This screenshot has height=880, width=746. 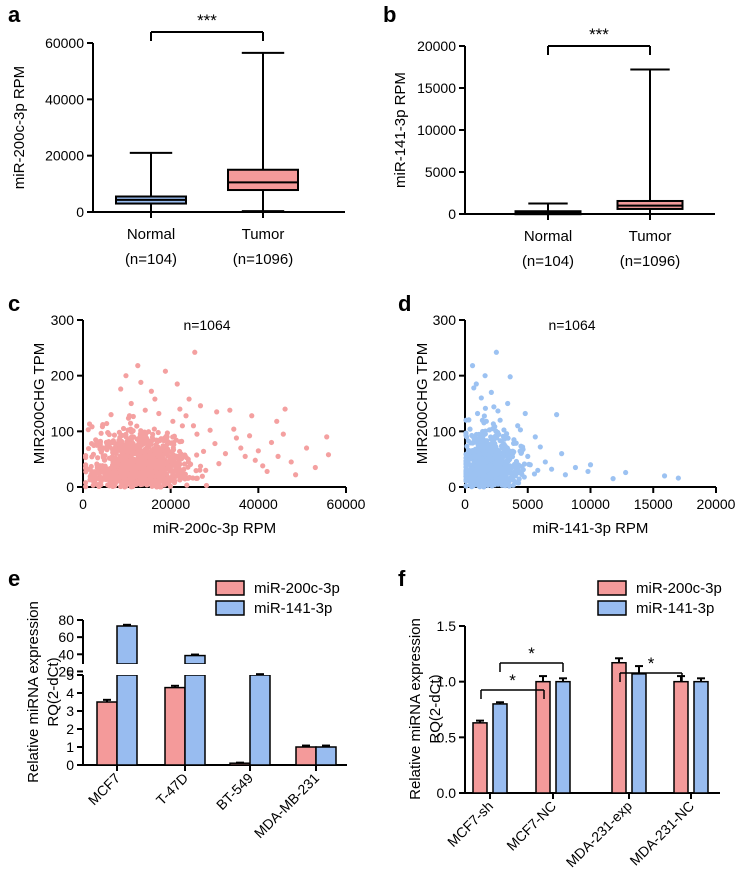 I want to click on y-axis-label-a: miR-200c-3p RPM, so click(x=19, y=127).